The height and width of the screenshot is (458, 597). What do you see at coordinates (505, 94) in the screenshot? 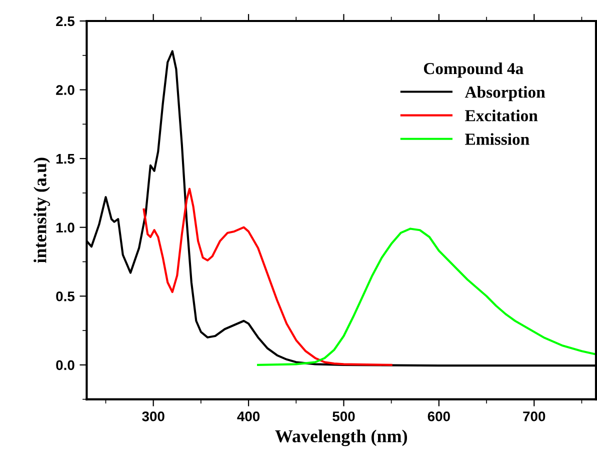
I see `legend-label: Absorption` at bounding box center [505, 94].